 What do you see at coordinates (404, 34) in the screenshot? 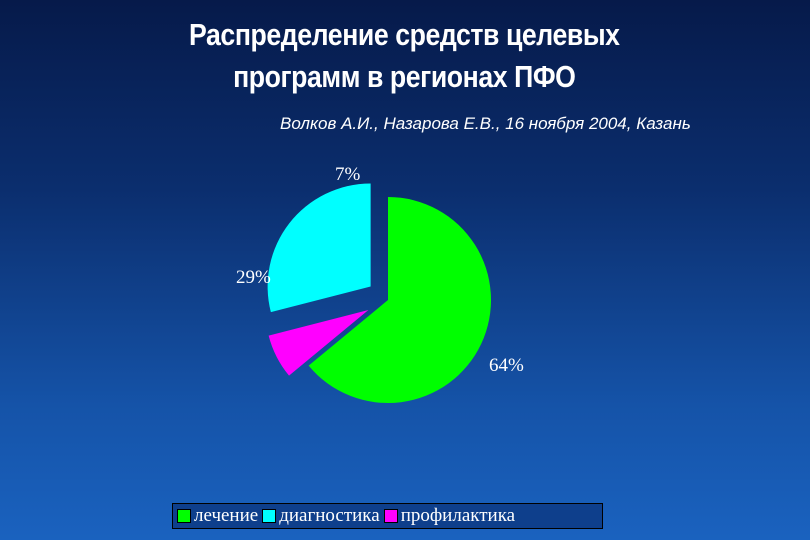
I see `title-line-1: Распределение средств целевых` at bounding box center [404, 34].